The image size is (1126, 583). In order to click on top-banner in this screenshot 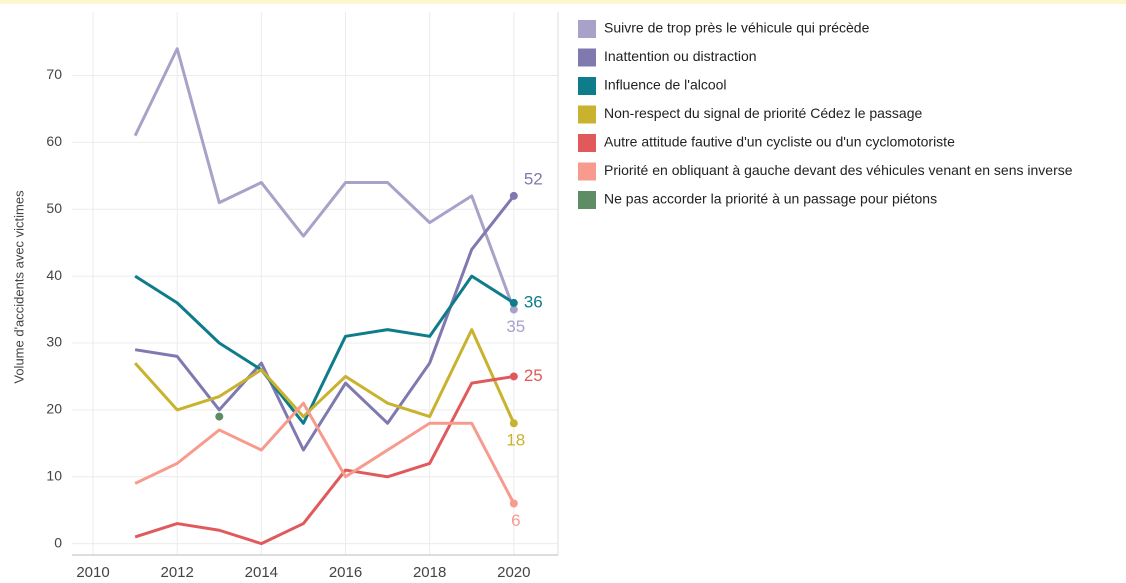, I will do `click(563, 2)`.